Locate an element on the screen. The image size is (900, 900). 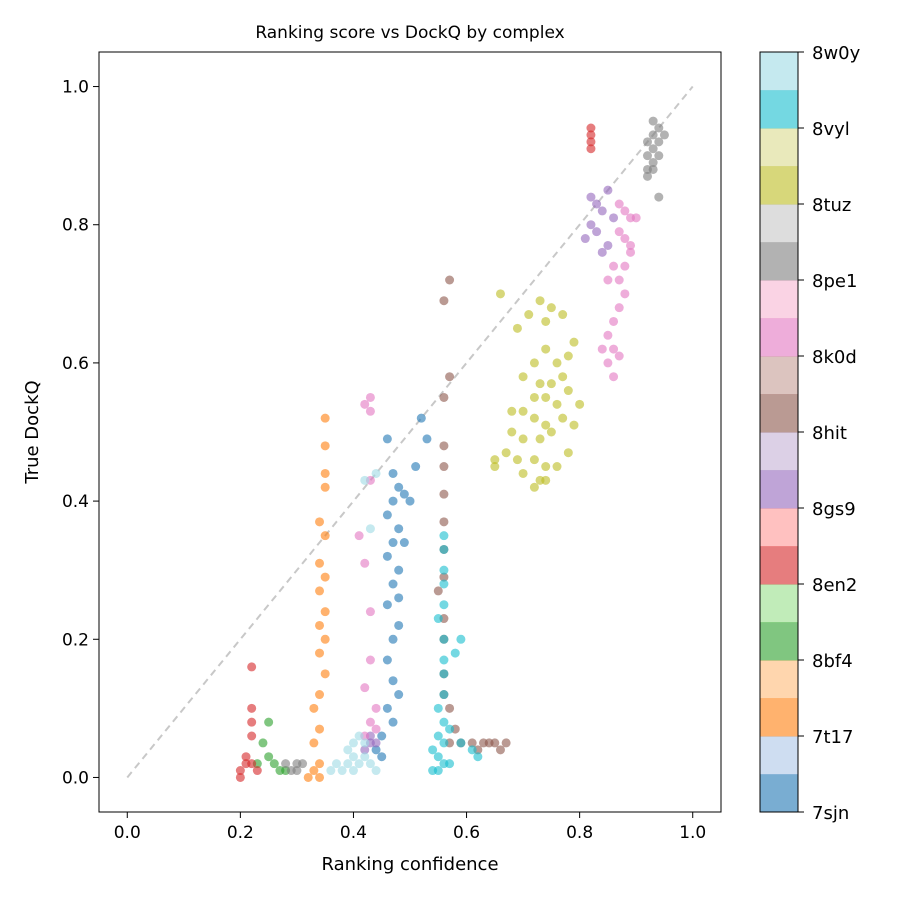
colorbar-label: 8en2 is located at coordinates (834, 585).